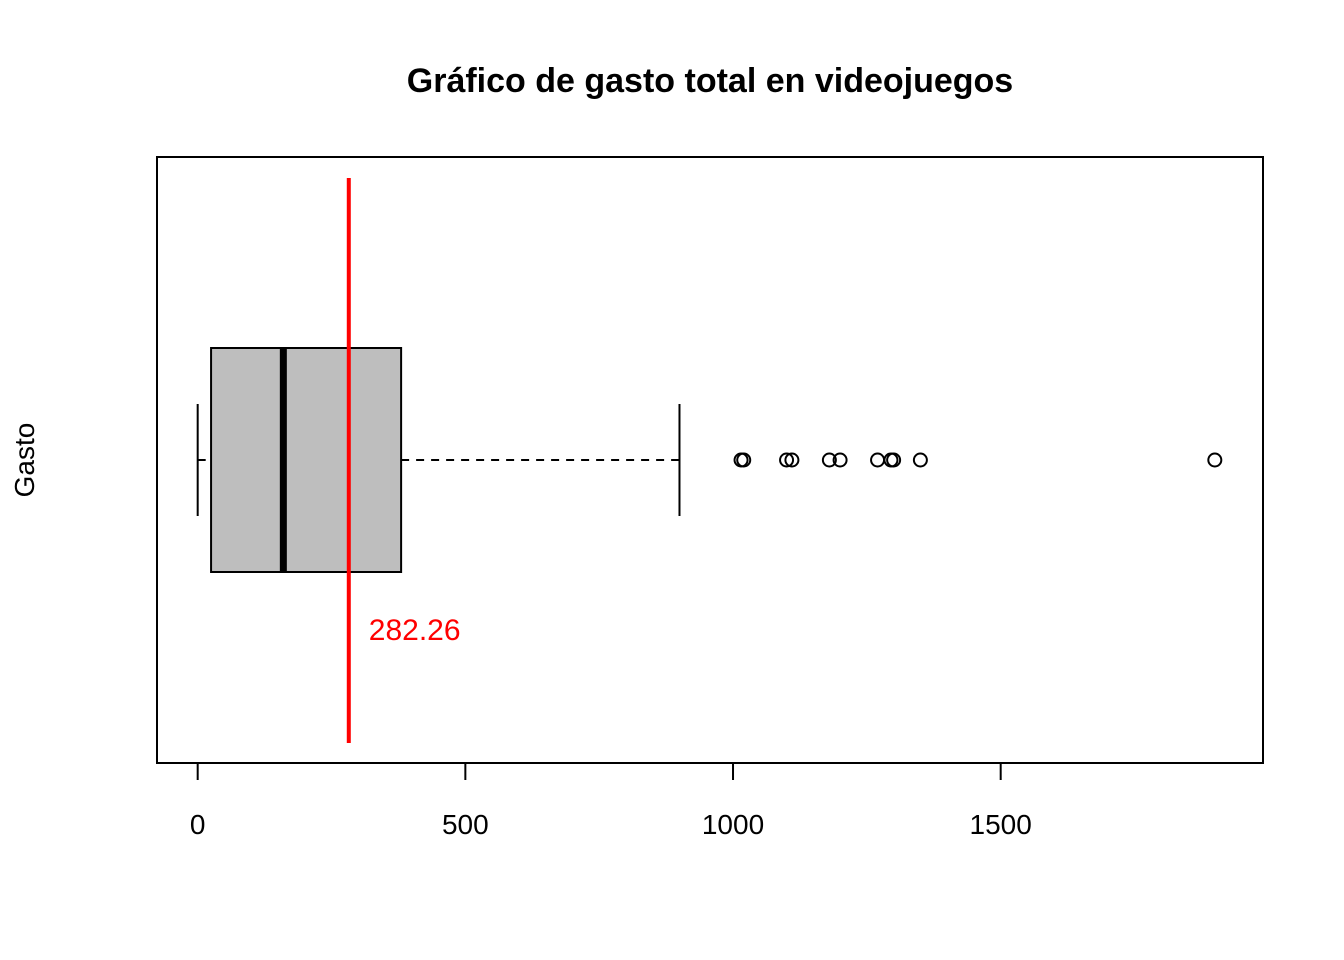 This screenshot has height=960, width=1344. I want to click on outlier-points, so click(978, 460).